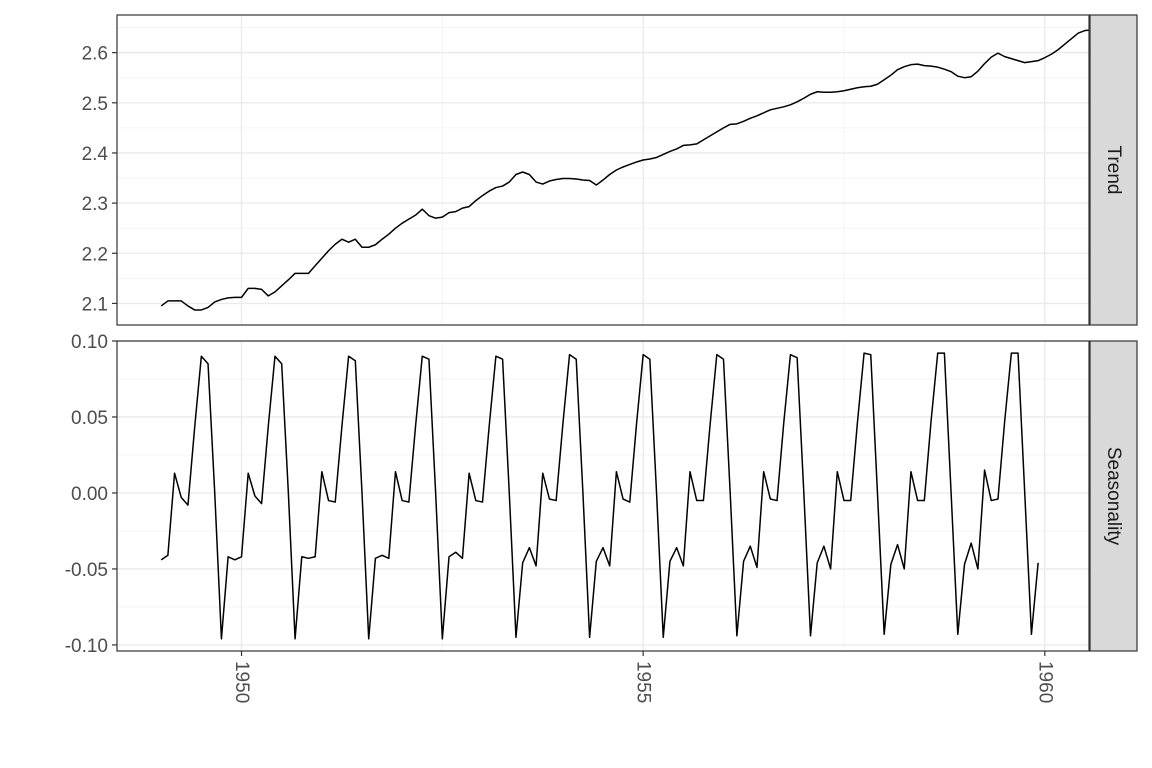 This screenshot has height=768, width=1152. I want to click on y-tick-label: 2.6, so click(95, 54).